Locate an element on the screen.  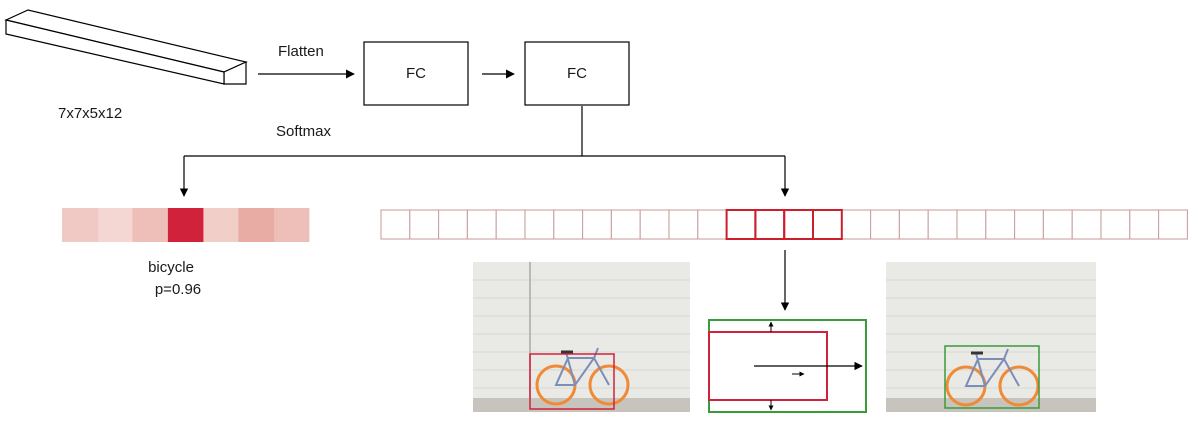
fc-layer-2-box is located at coordinates (577, 73).